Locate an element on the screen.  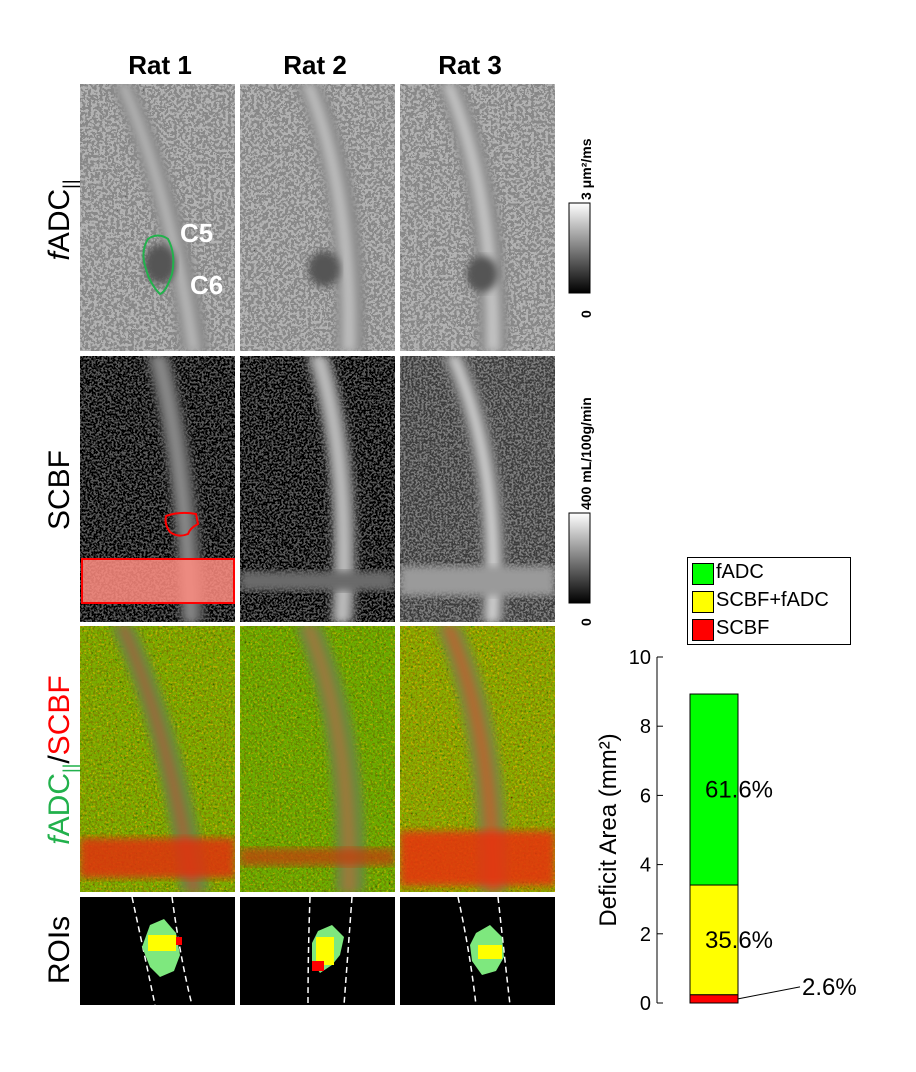
y-tick-label-6: 6 is located at coordinates (645, 796).